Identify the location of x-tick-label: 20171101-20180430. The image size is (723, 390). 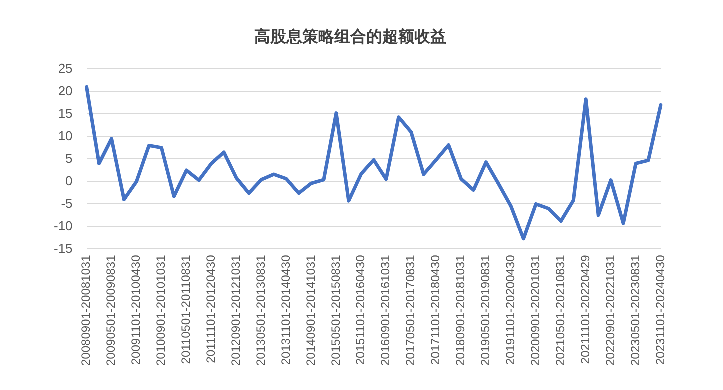
(435, 310).